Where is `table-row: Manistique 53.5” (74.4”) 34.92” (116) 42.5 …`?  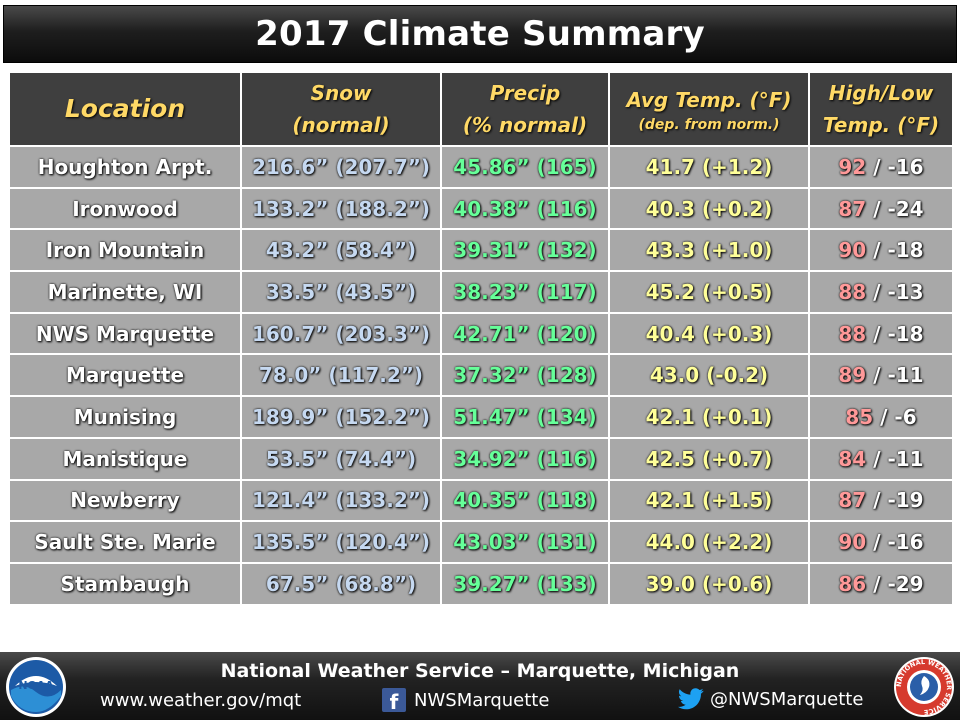 table-row: Manistique 53.5” (74.4”) 34.92” (116) 42.5 … is located at coordinates (481, 458).